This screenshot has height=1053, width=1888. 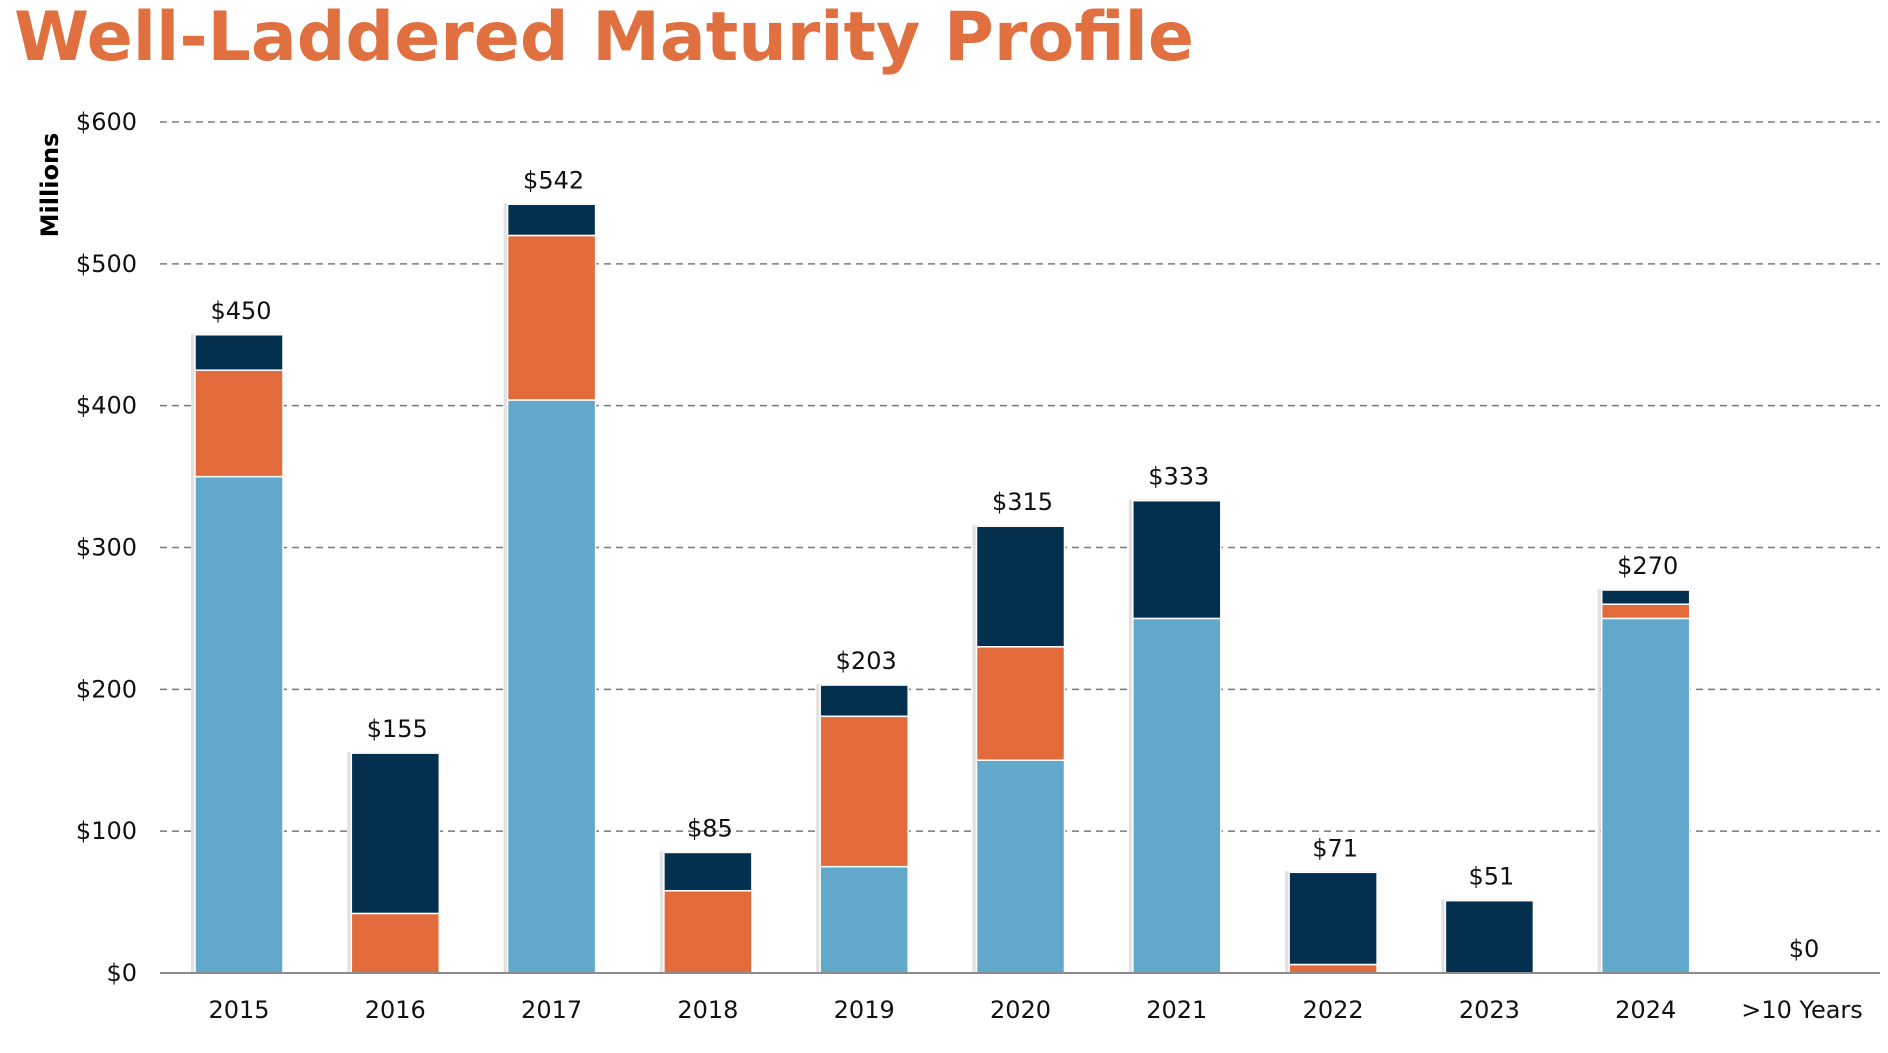 I want to click on bar-segment-2018-s1, so click(x=708, y=931).